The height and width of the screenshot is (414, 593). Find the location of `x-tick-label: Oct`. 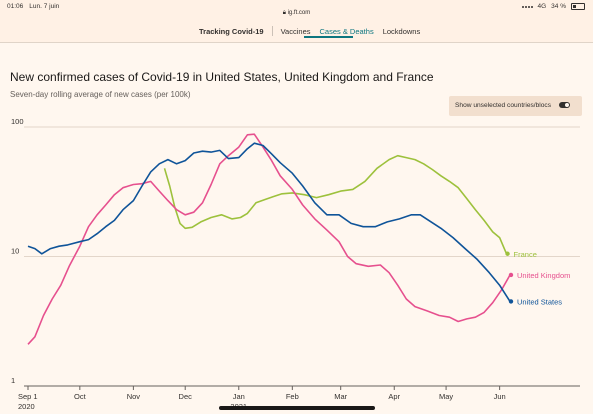

x-tick-label: Oct is located at coordinates (80, 396).